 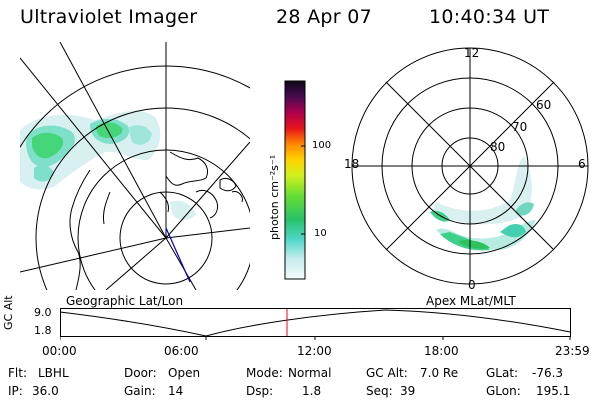 I want to click on colorbar-tick-10: 10, so click(x=320, y=233).